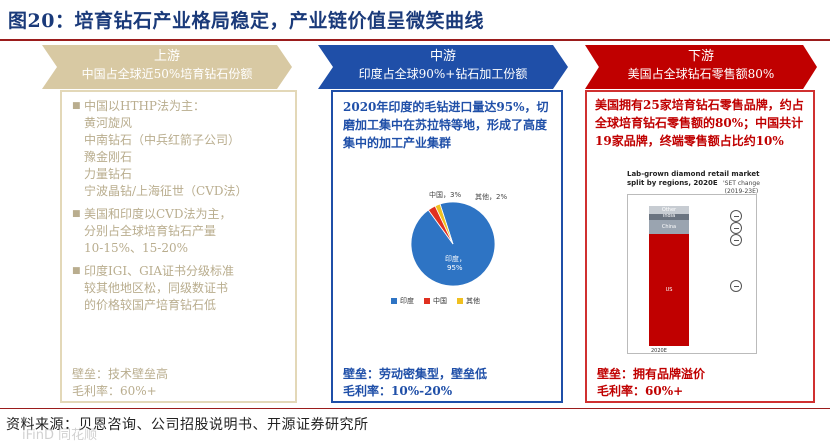 The width and height of the screenshot is (830, 448). I want to click on midstream-header-title: 中游, so click(442, 56).